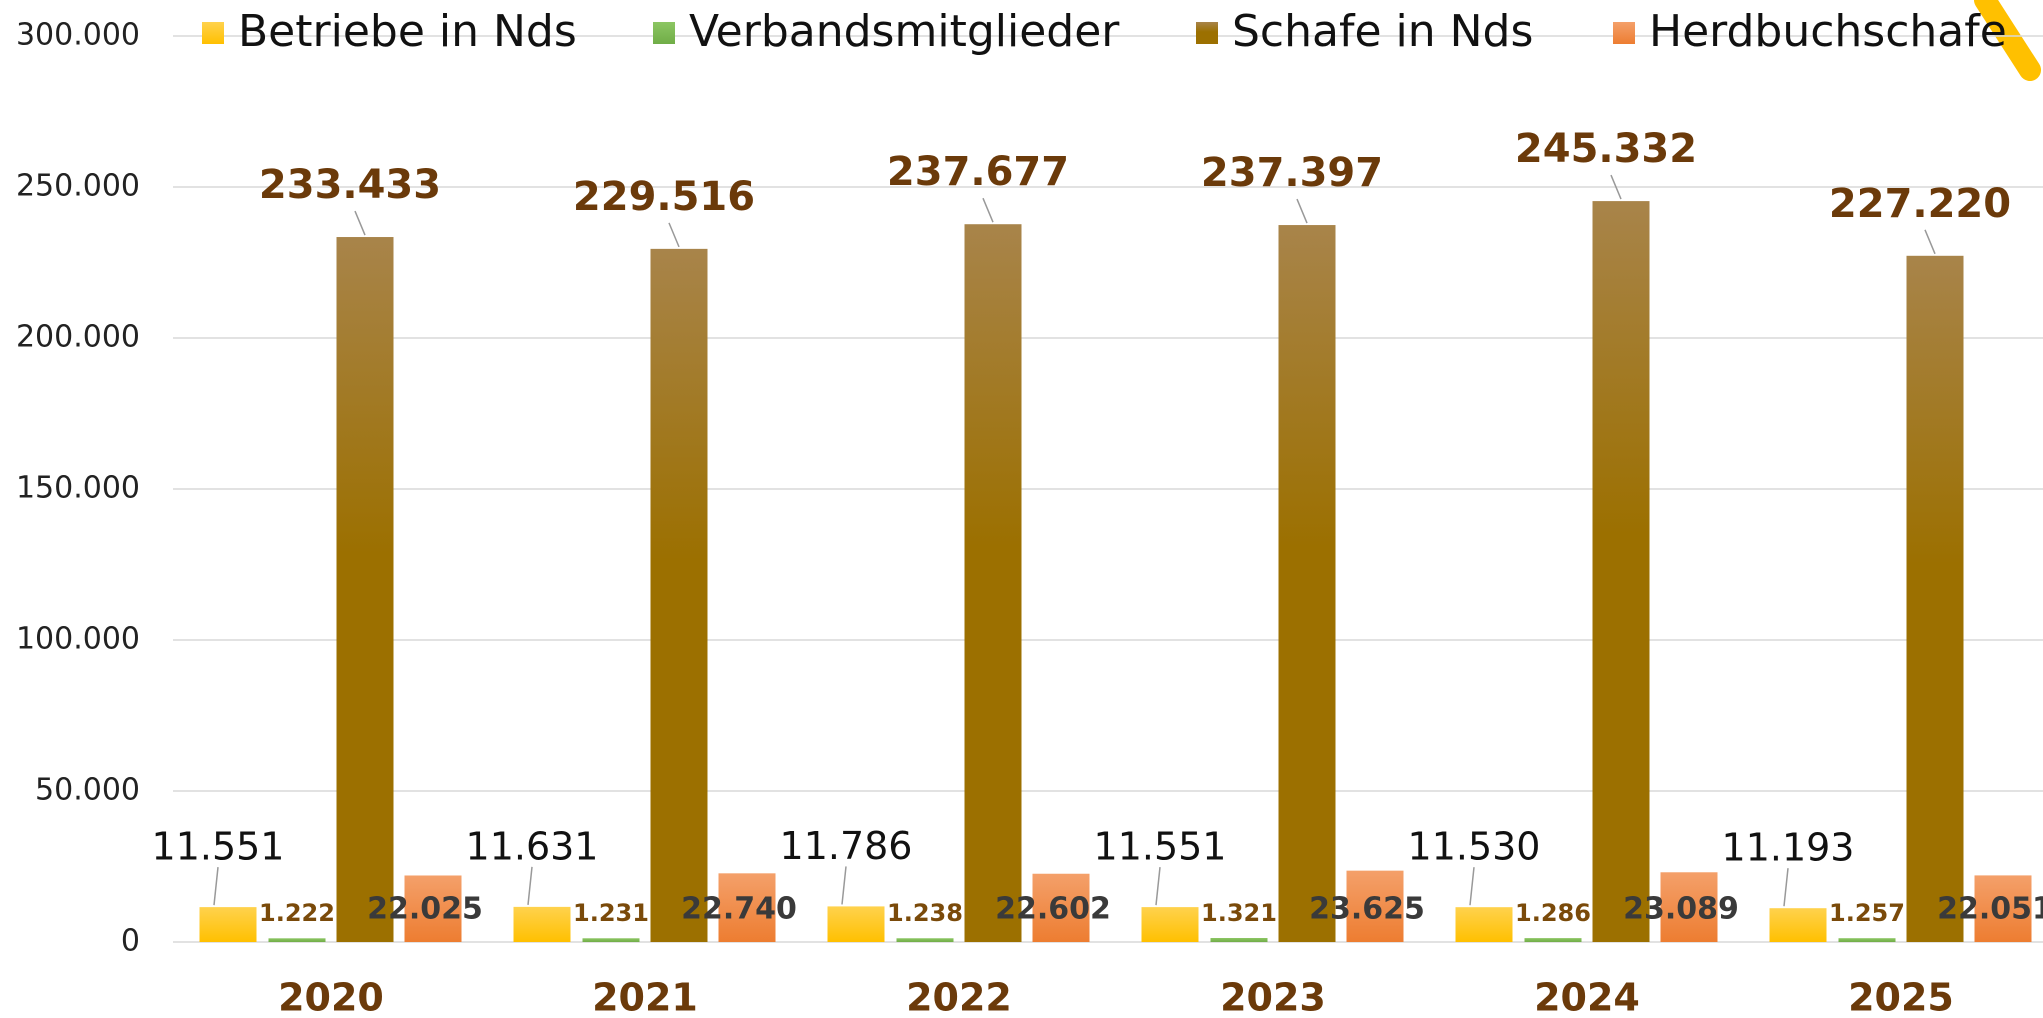 This screenshot has height=1018, width=2043. I want to click on x-tick-label: 2025, so click(1901, 997).